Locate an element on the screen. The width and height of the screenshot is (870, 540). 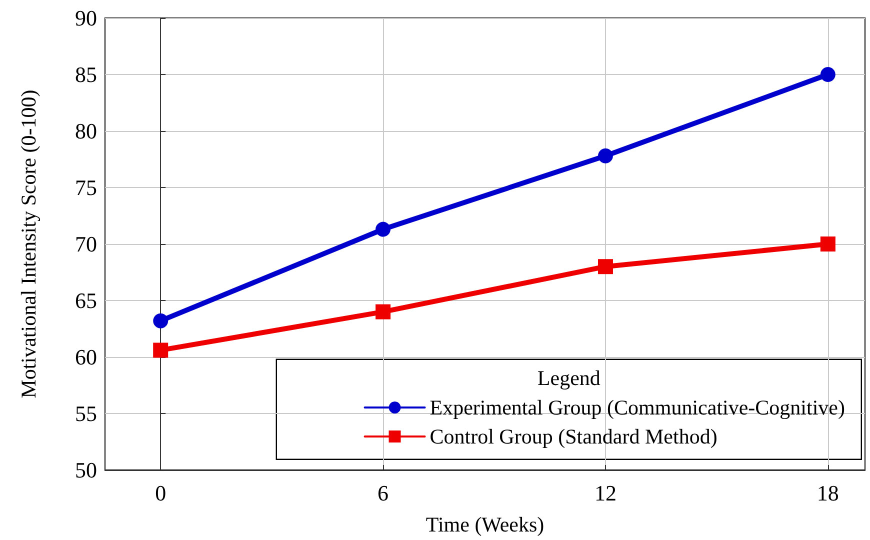
x-tick-label: 18 is located at coordinates (827, 493).